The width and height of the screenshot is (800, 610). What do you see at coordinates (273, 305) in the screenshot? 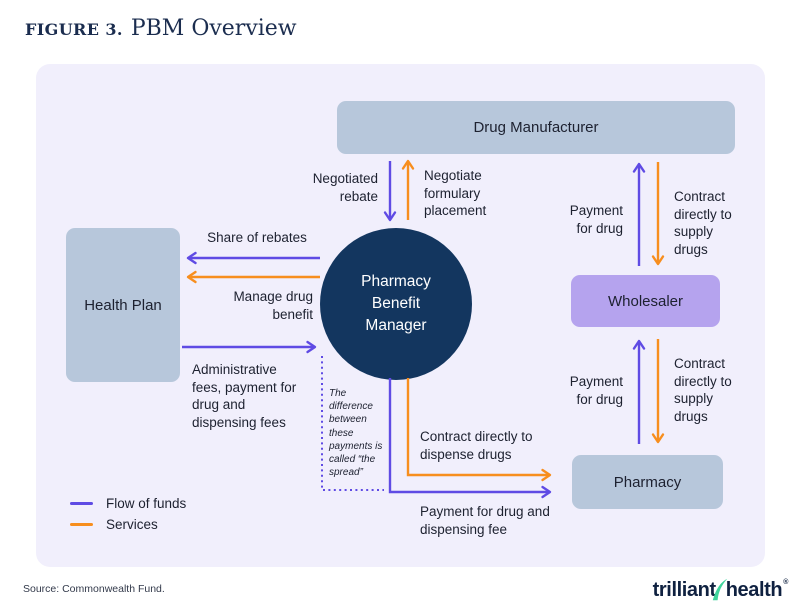
I see `label-manage-drug-benefit: Manage drug benefit` at bounding box center [273, 305].